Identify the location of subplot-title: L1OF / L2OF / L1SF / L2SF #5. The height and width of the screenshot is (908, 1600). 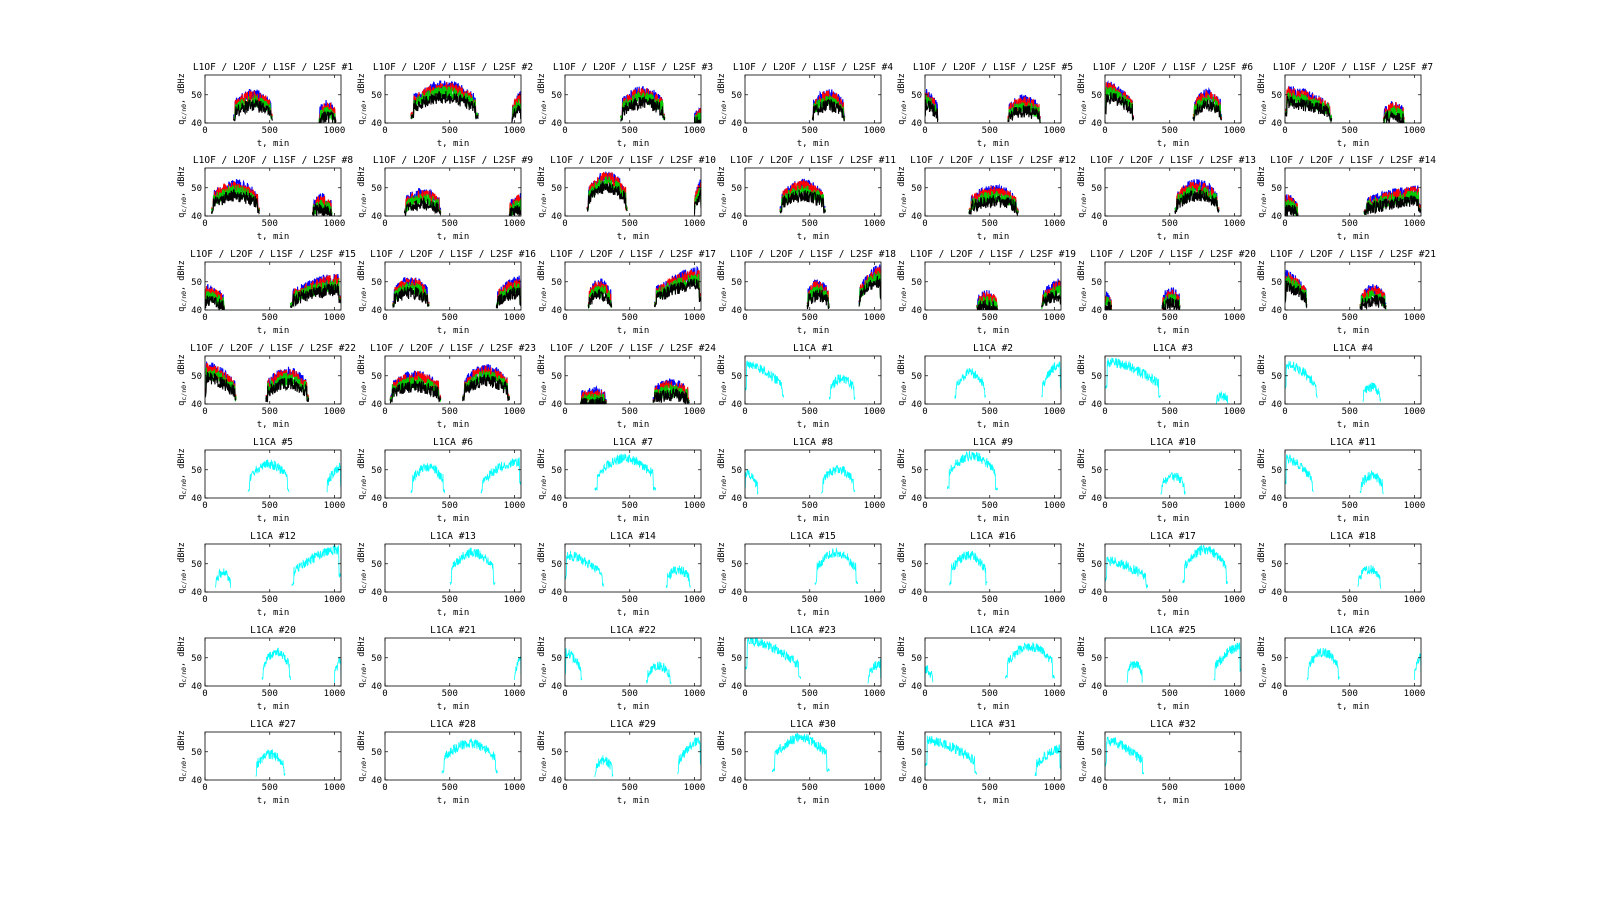
(993, 67).